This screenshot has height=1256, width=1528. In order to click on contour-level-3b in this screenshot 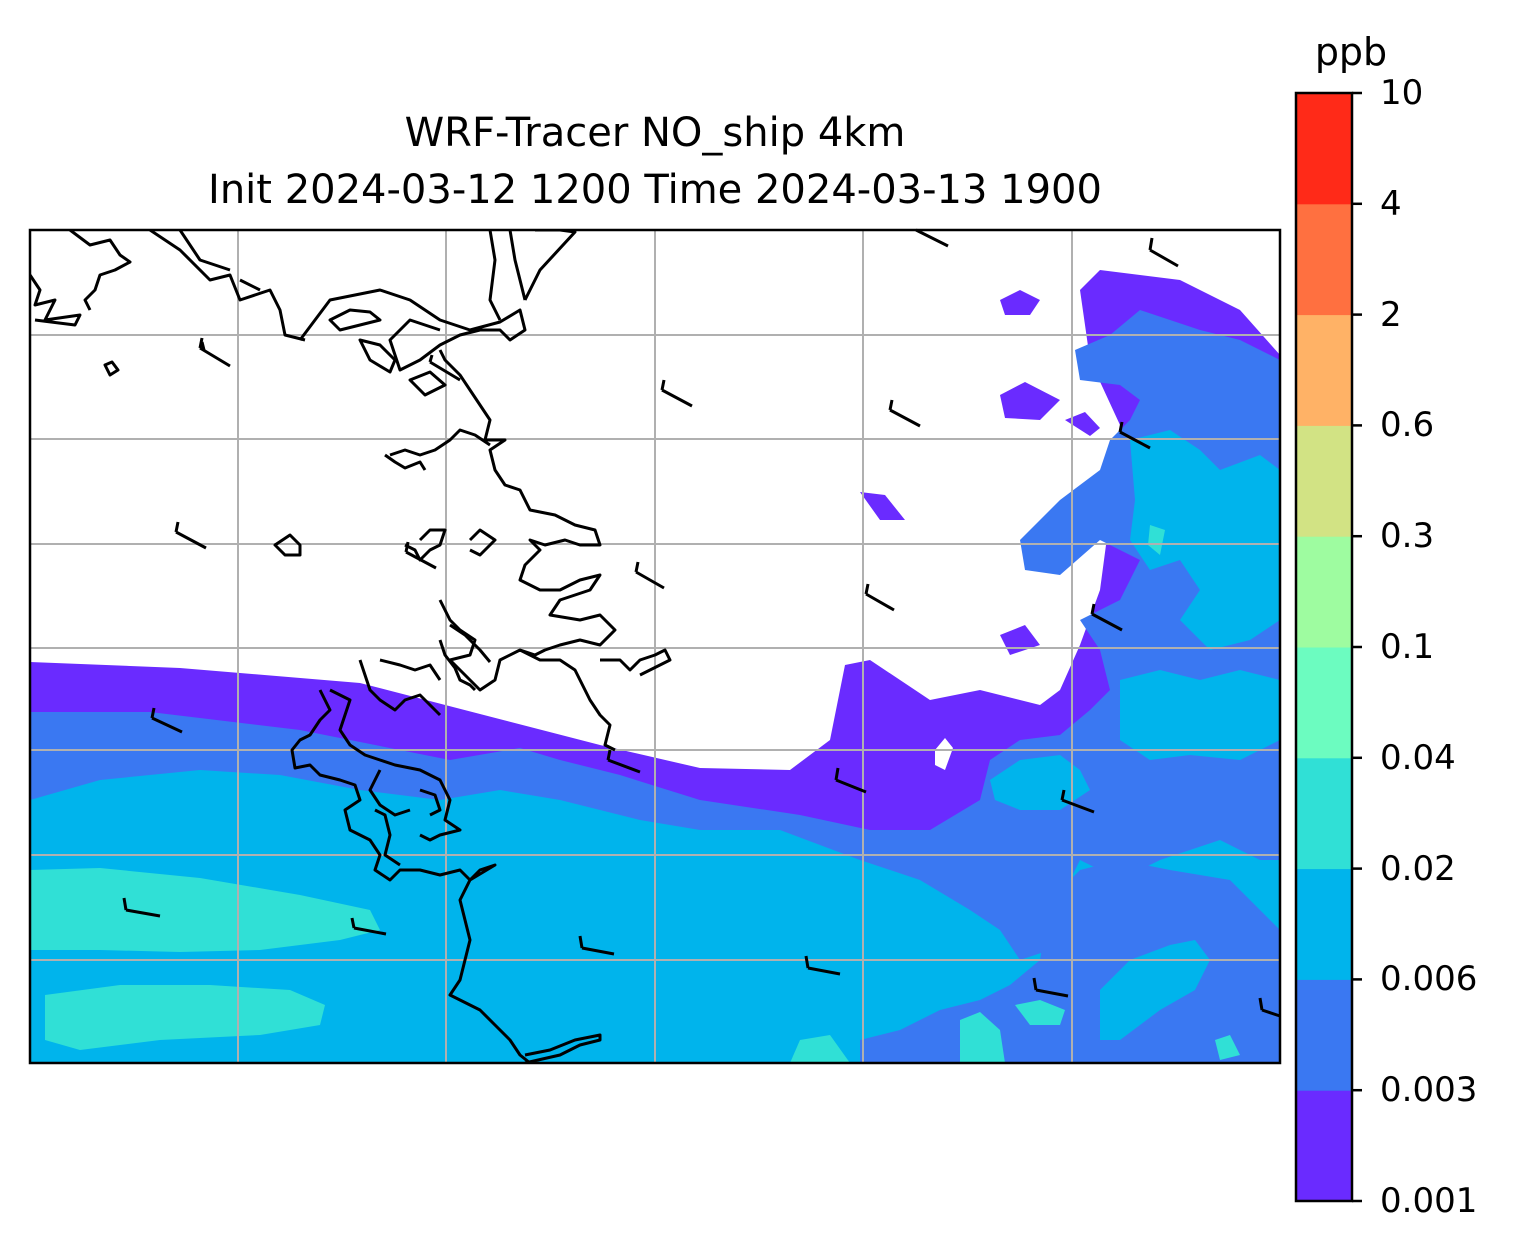, I will do `click(185, 1017)`.